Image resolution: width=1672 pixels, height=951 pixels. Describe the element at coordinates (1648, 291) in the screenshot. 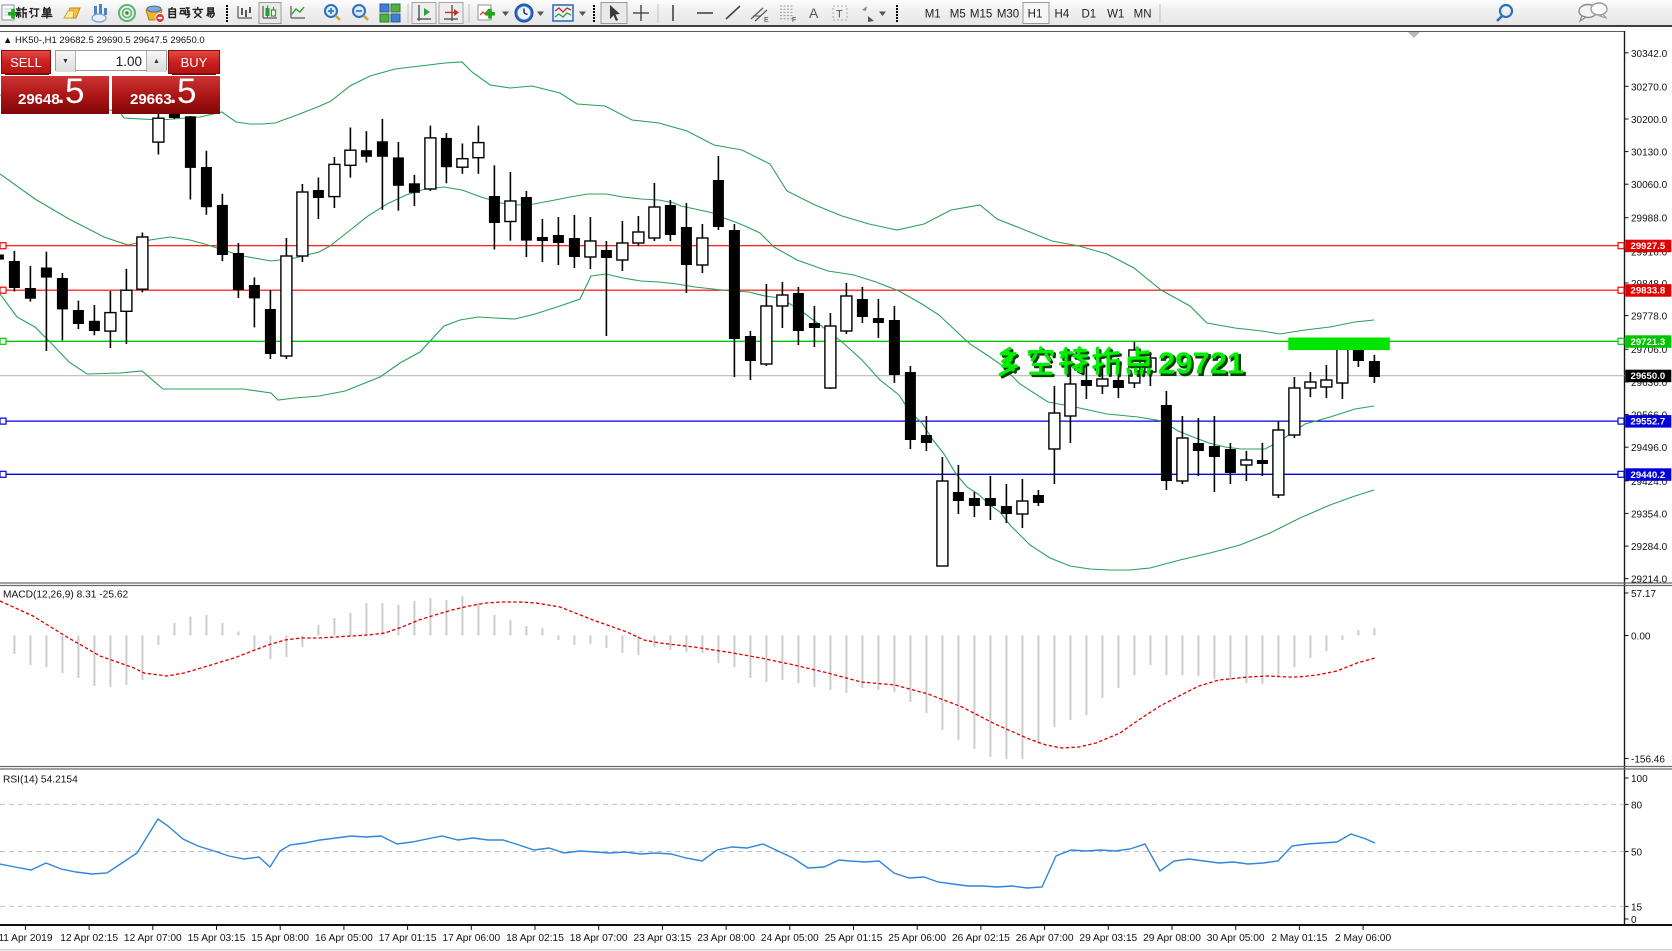

I see `svg-text: 29833.8` at that location.